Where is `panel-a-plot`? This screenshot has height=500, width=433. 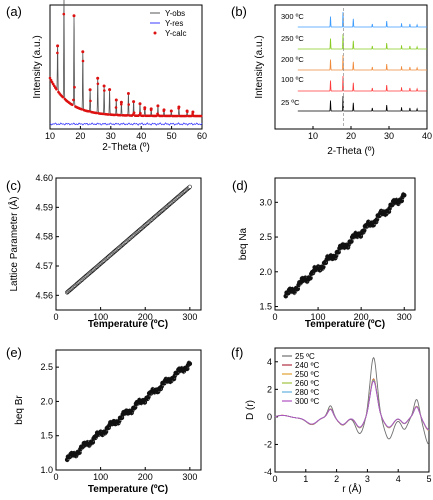 panel-a-plot is located at coordinates (125, 63).